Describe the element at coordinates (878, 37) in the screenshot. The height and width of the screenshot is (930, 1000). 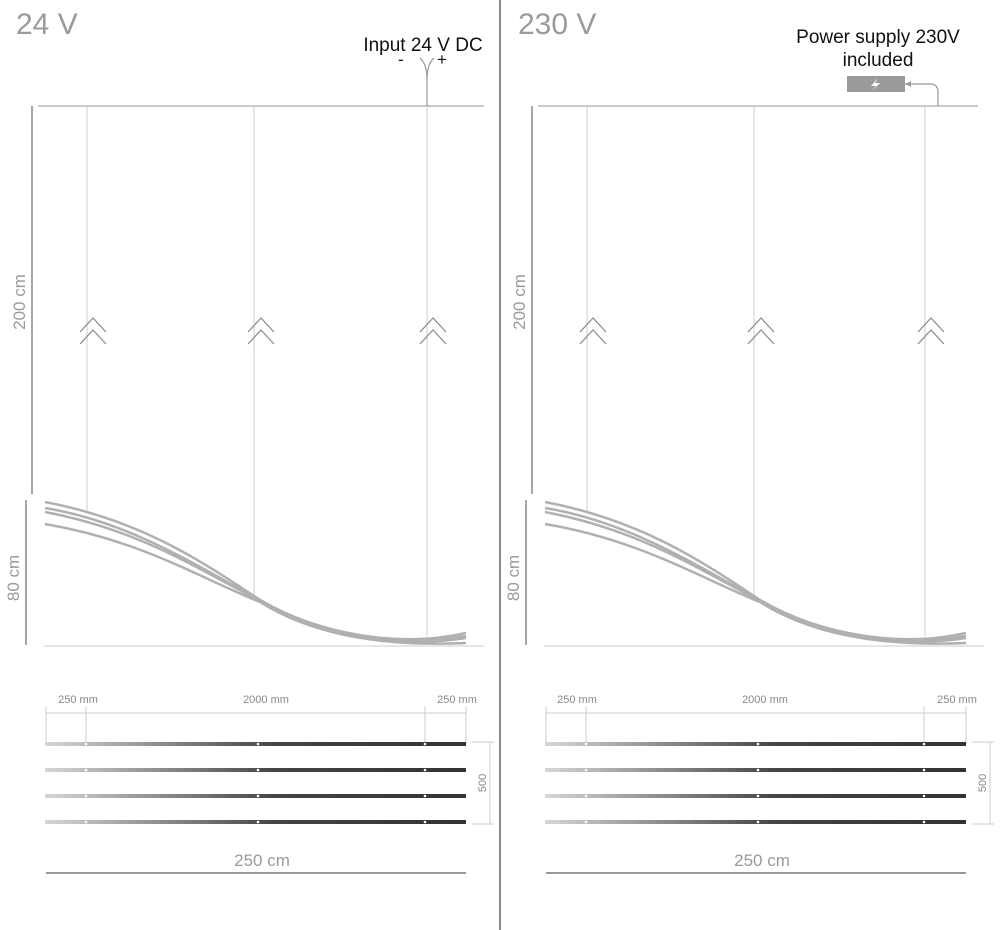
I see `power-note-line1: Power supply 230V` at that location.